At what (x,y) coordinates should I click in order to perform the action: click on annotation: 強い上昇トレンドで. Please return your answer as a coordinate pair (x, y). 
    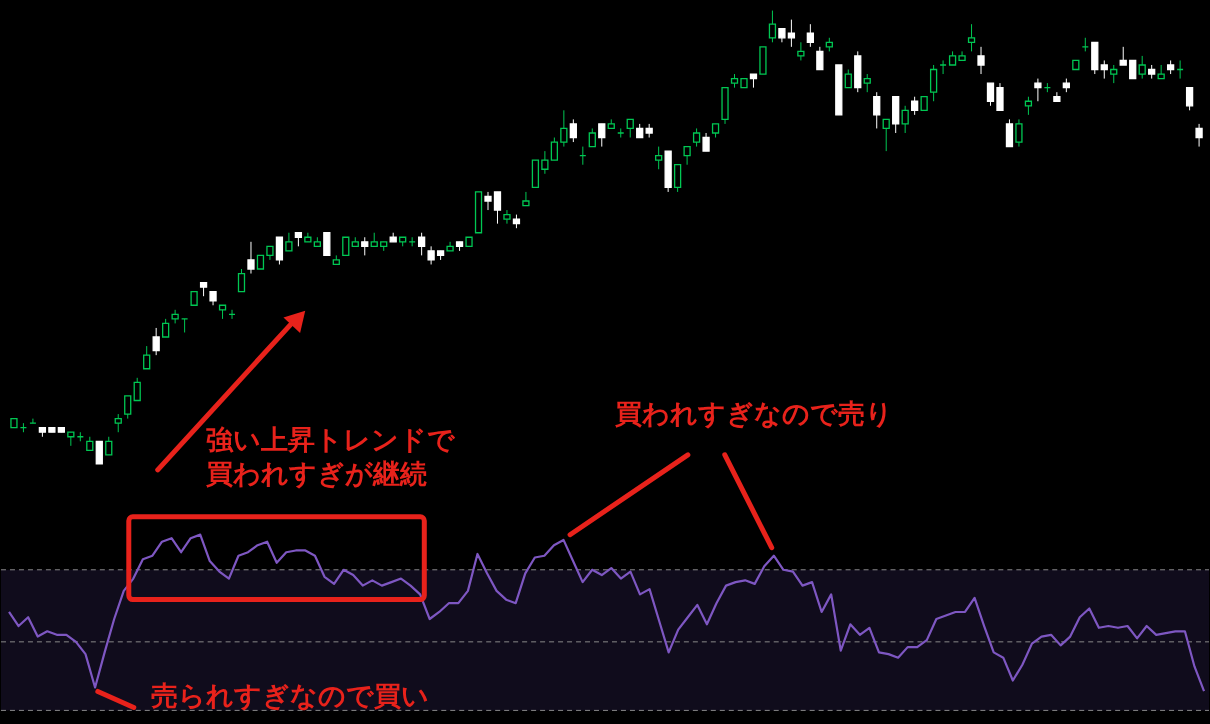
    Looking at the image, I should click on (330, 439).